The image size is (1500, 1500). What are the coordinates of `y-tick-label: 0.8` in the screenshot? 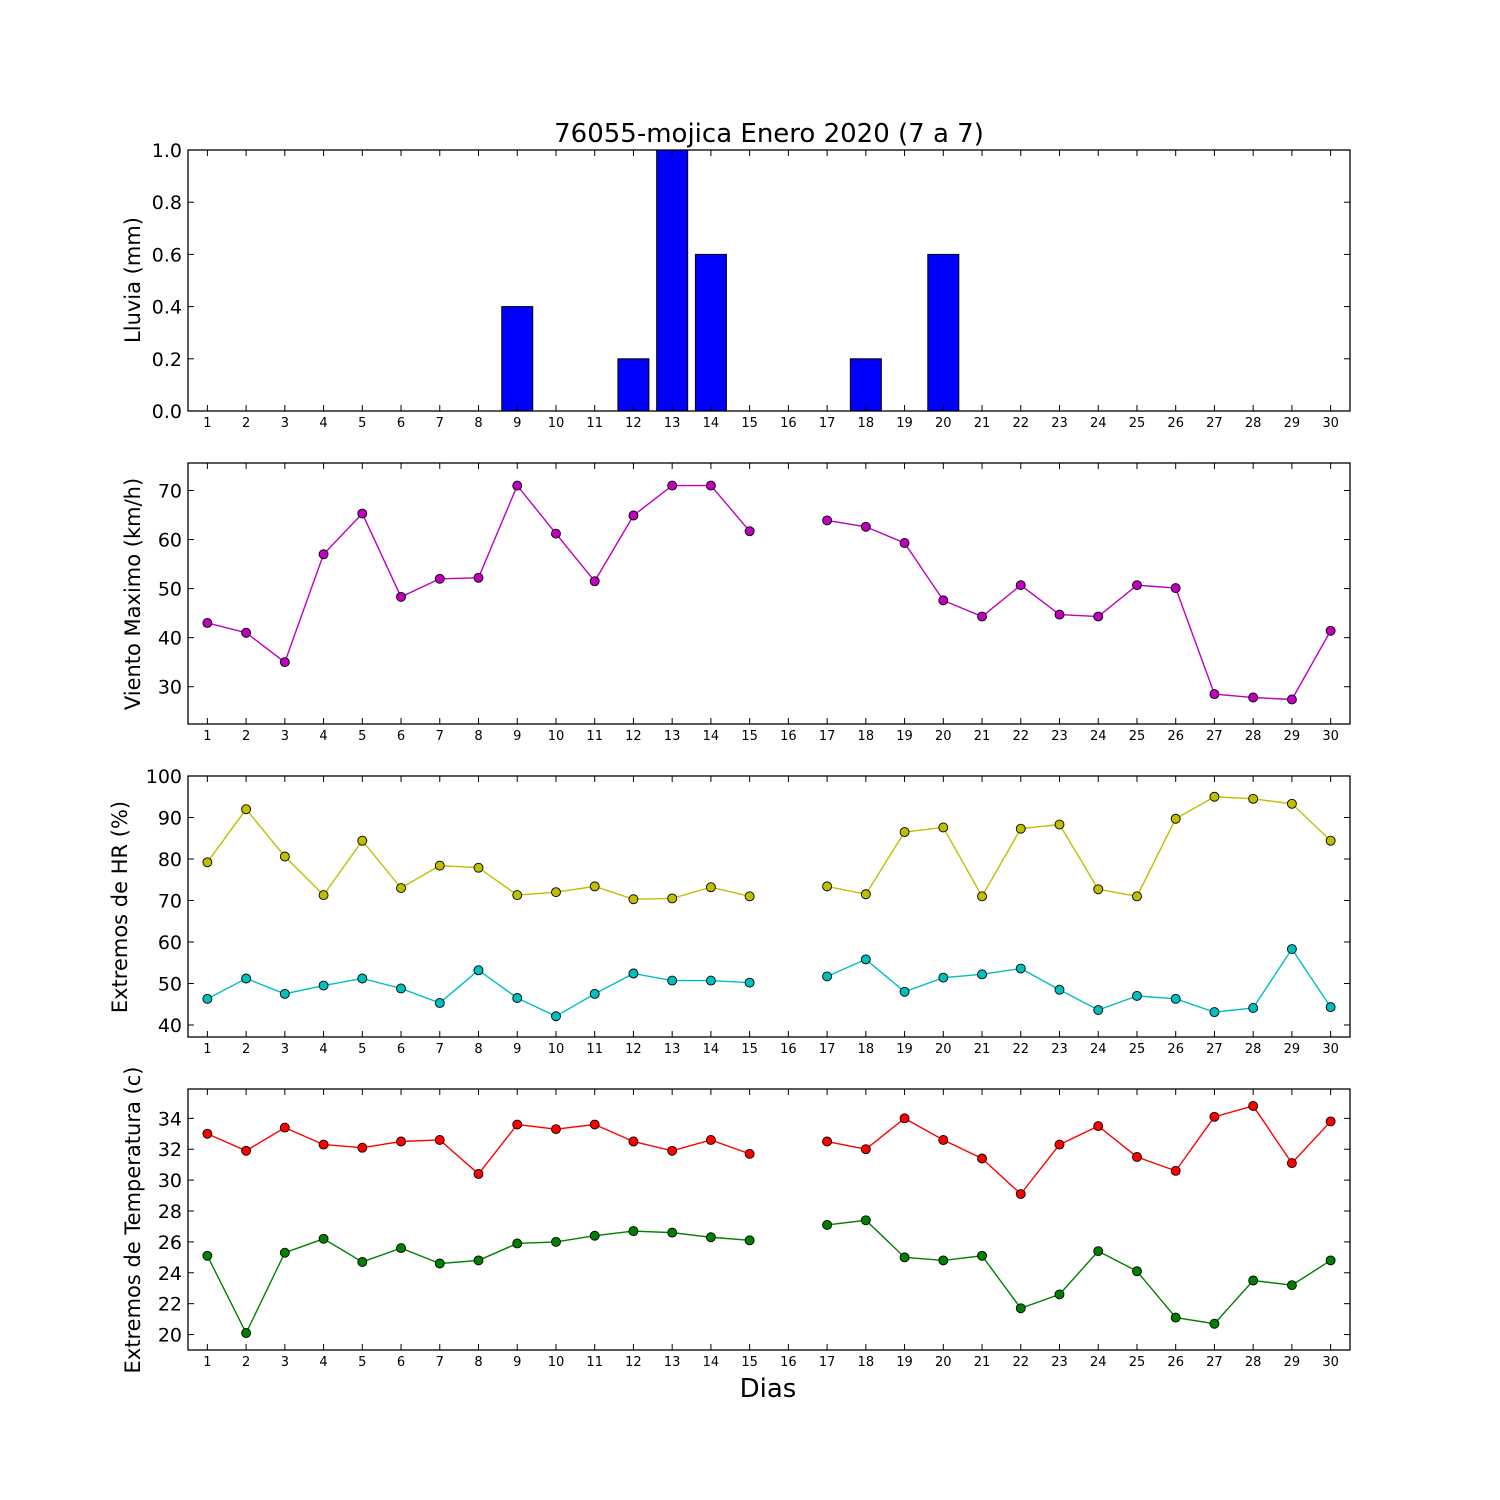 It's located at (167, 203).